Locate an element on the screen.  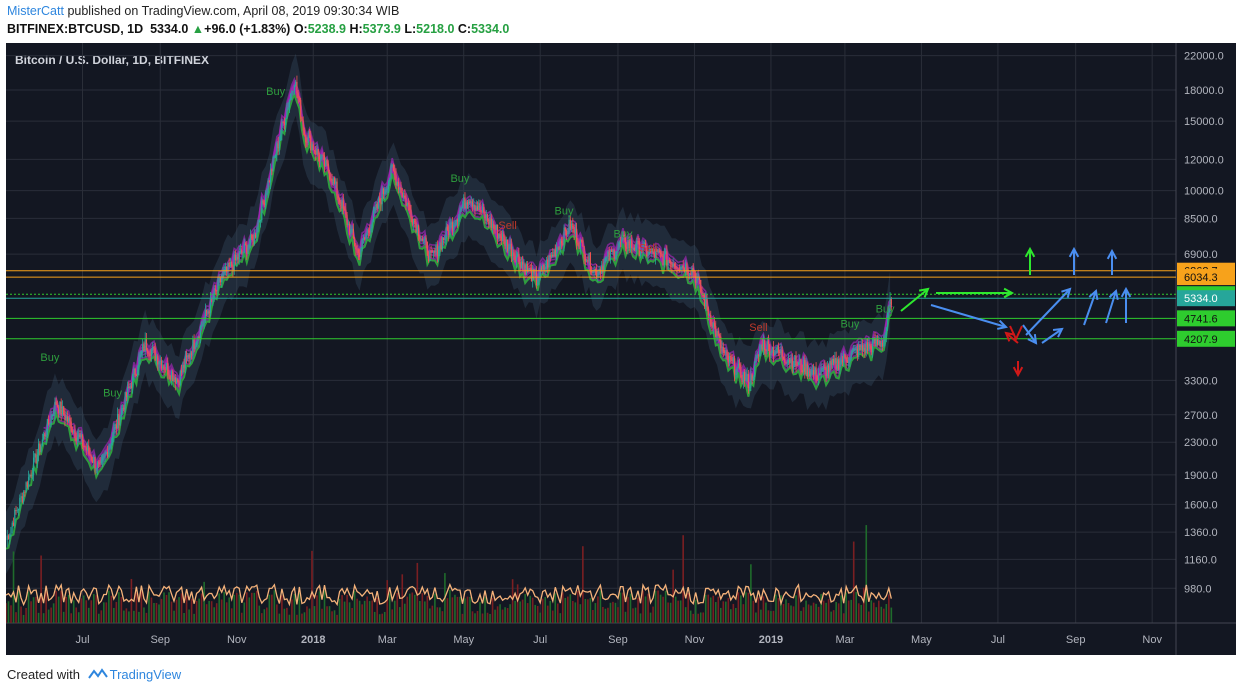
tradingview-brand: TradingView is located at coordinates (145, 674).